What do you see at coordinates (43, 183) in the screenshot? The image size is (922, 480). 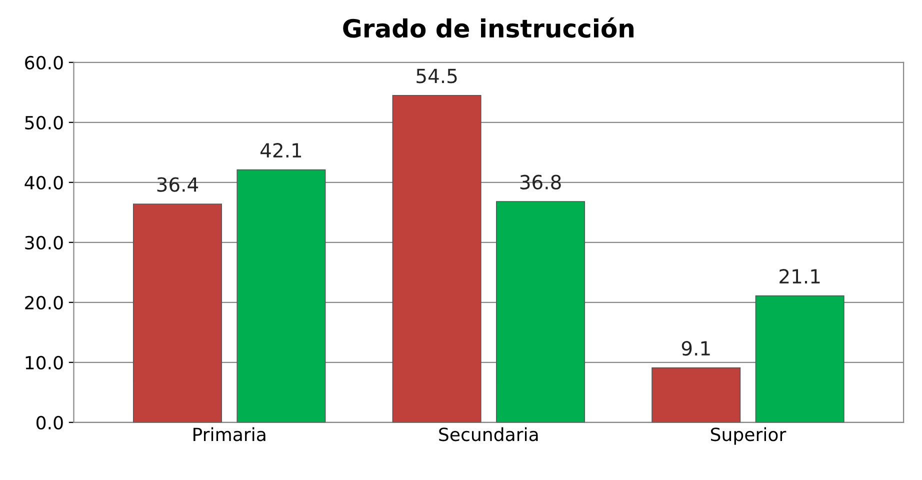 I see `y-tick-label: 40.0` at bounding box center [43, 183].